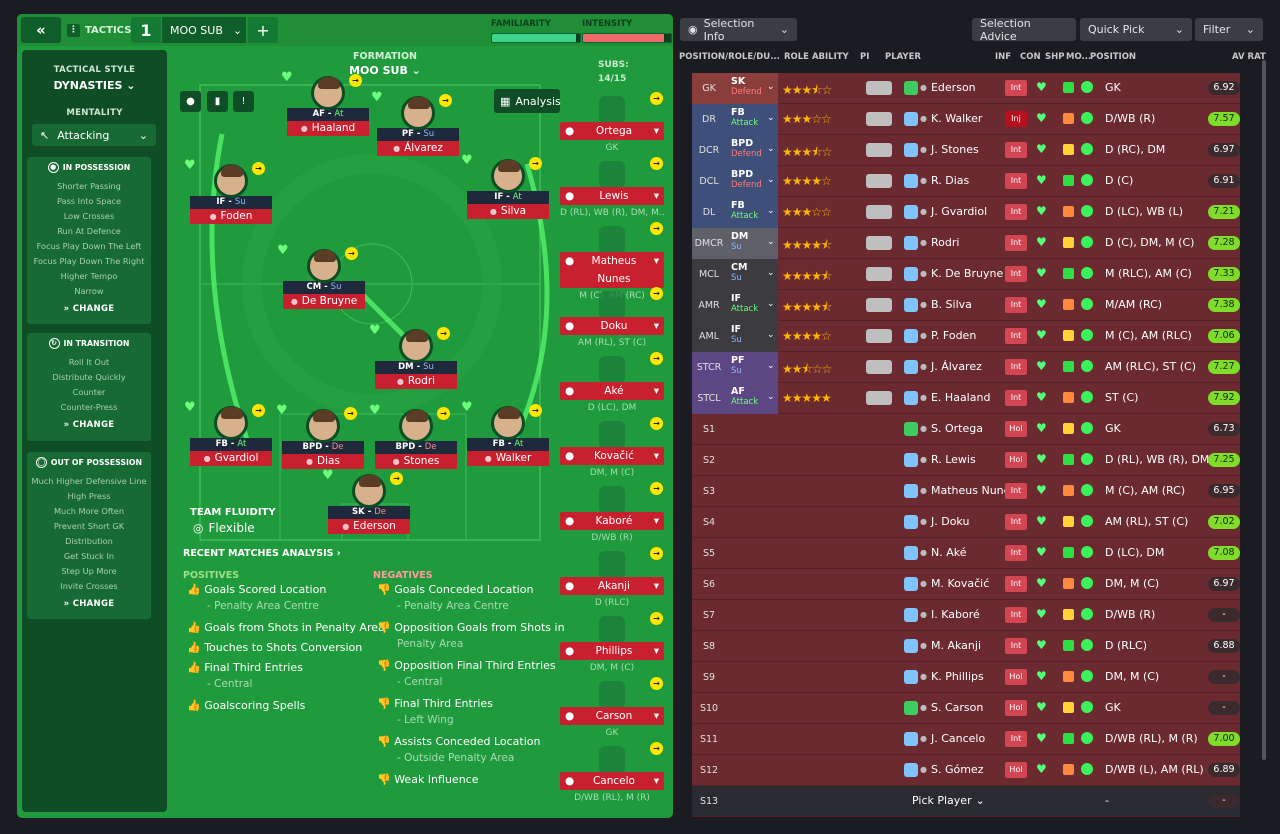  Describe the element at coordinates (752, 243) in the screenshot. I see `row-role: DM Su` at that location.